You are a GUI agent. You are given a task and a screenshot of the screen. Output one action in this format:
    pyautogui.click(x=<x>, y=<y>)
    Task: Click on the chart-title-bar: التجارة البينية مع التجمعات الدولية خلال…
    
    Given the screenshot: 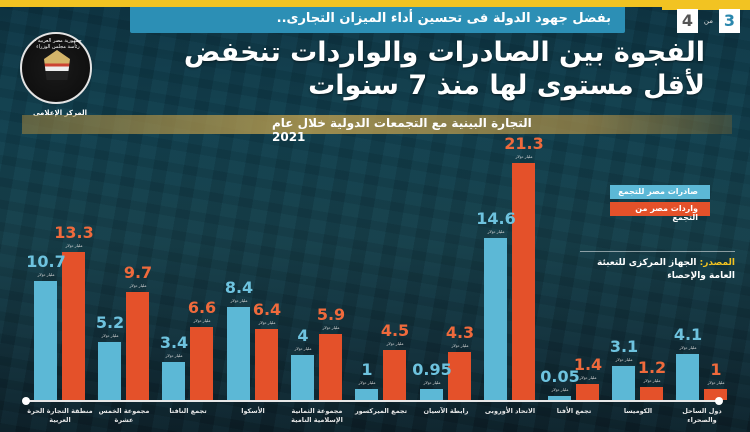 What is the action you would take?
    pyautogui.click(x=377, y=129)
    